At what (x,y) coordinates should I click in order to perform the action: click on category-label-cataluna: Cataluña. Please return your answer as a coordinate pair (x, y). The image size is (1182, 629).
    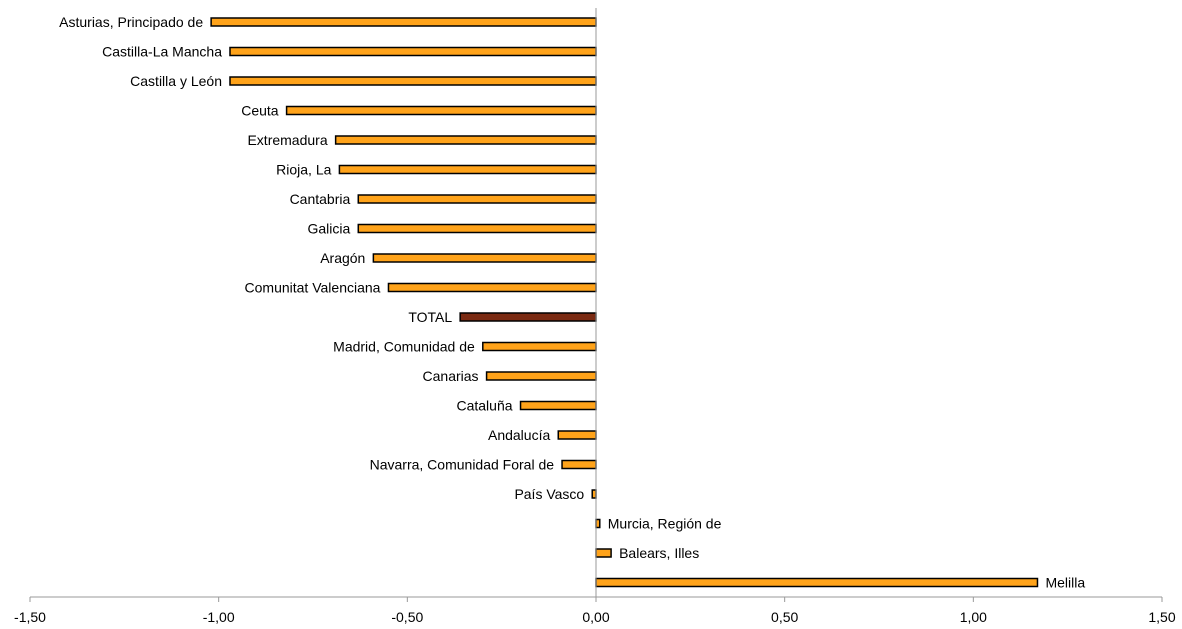
    Looking at the image, I should click on (484, 406).